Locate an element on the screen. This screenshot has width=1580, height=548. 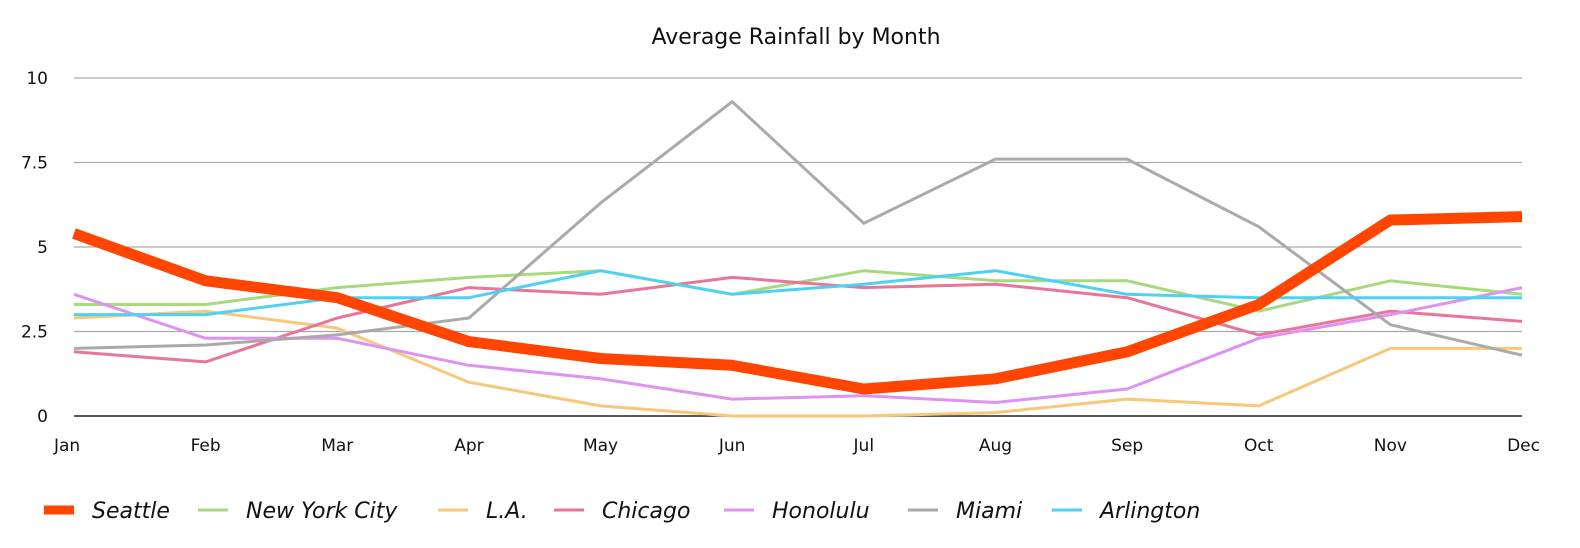
x-tick-label: Jul is located at coordinates (864, 446).